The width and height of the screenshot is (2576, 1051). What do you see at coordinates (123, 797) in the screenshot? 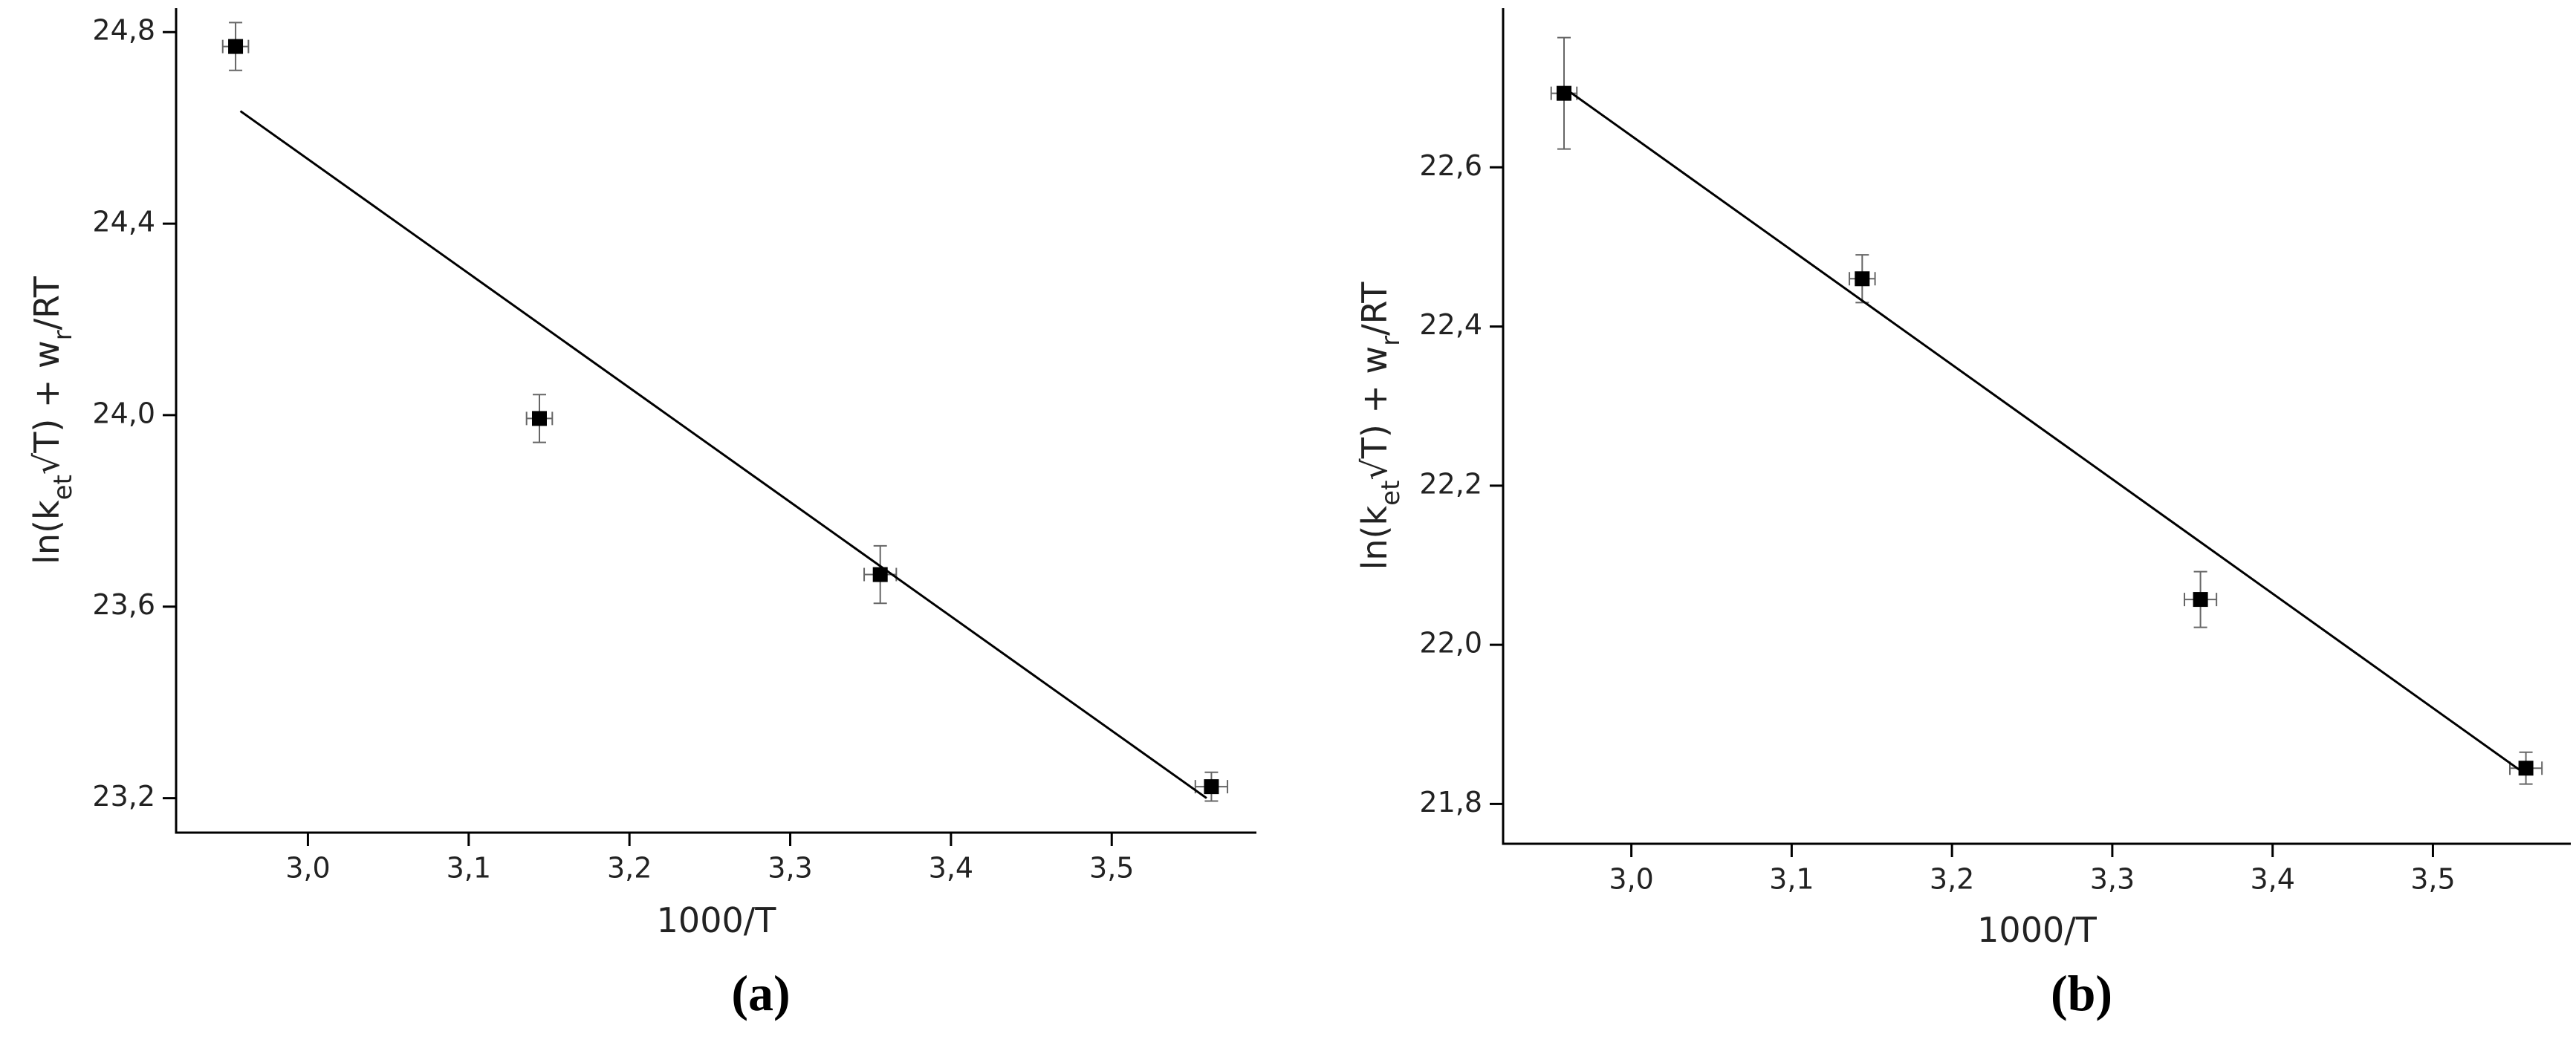
I see `y-tick-label: 23,2` at bounding box center [123, 797].